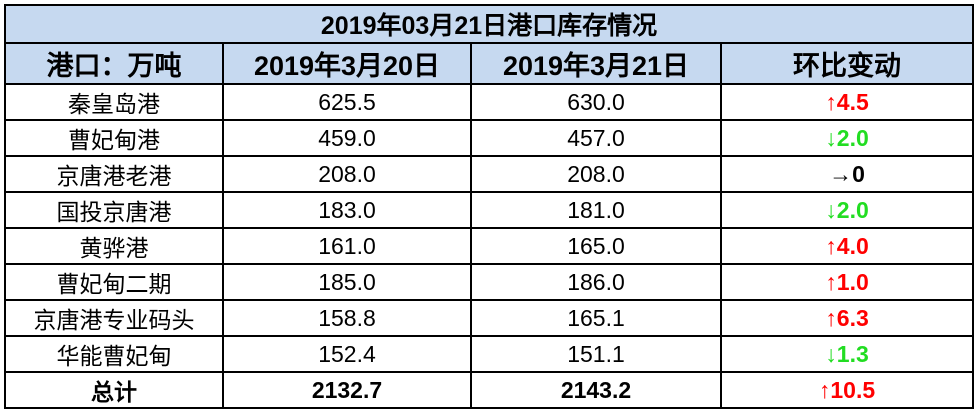 This screenshot has height=409, width=976. I want to click on table-title: 2019年03月21日港口库存情况, so click(489, 24).